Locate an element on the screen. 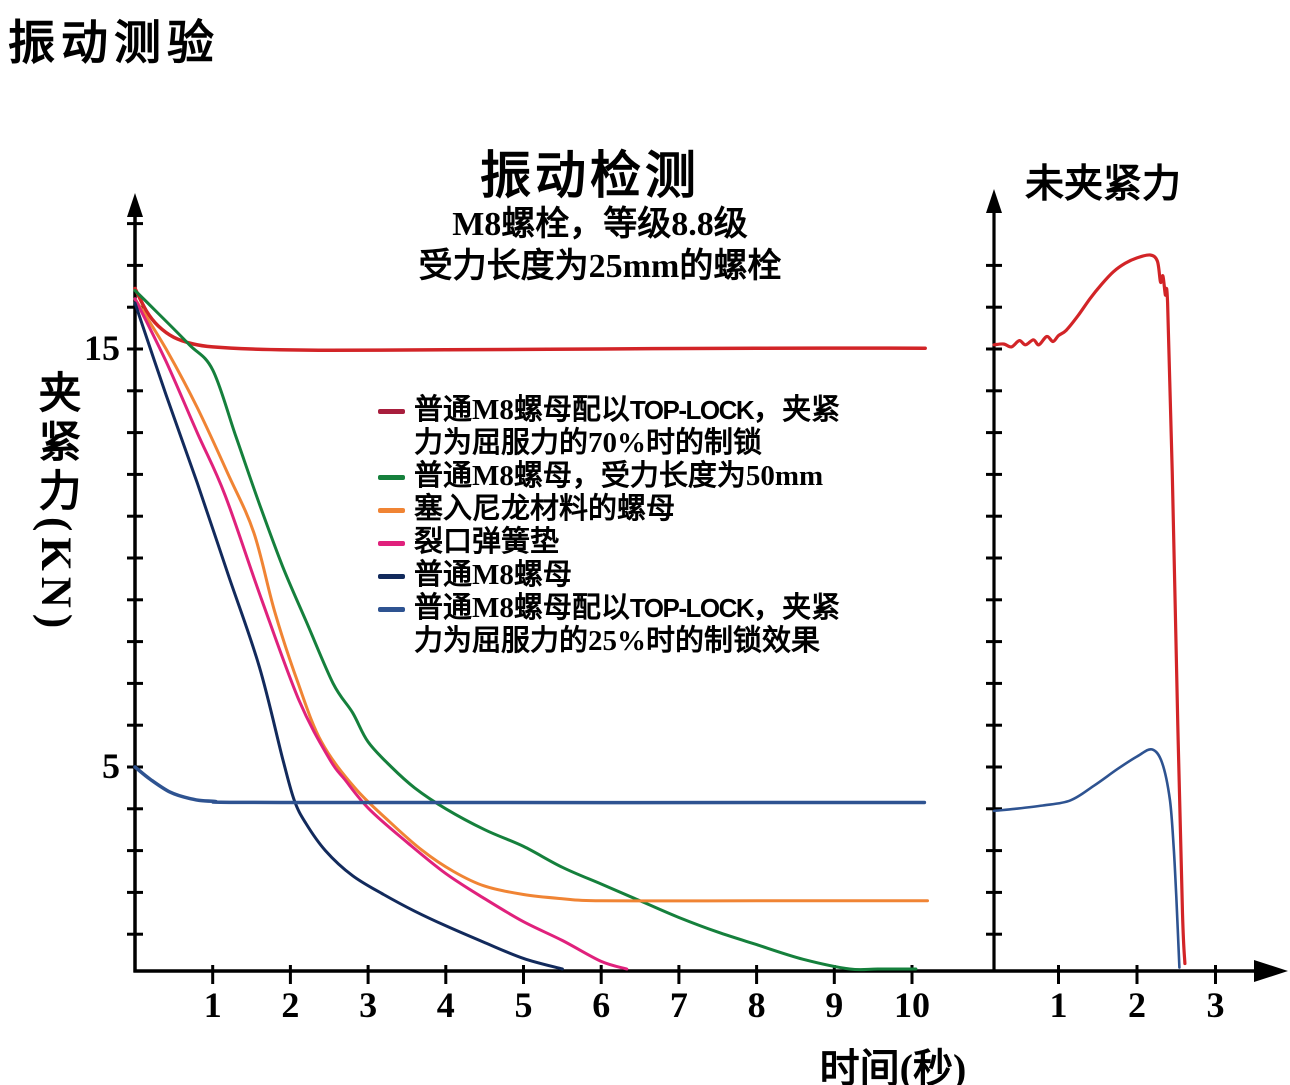 Image resolution: width=1290 pixels, height=1085 pixels. legend-row: 普通M8螺母配以TOP-LOCK，夹紧 力为屈服力的25%时的制锁效果 is located at coordinates (648, 625).